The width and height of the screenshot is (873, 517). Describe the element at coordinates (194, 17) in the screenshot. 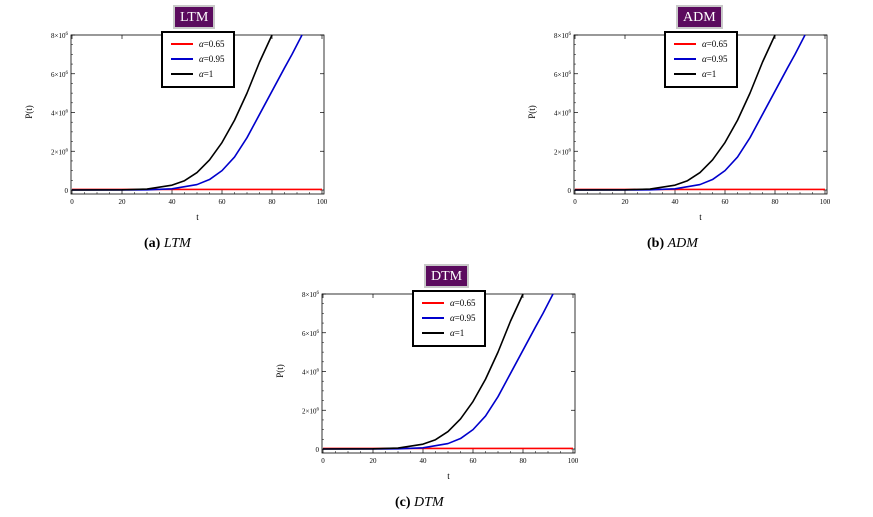

I see `chart-title-ltm: LTM` at that location.